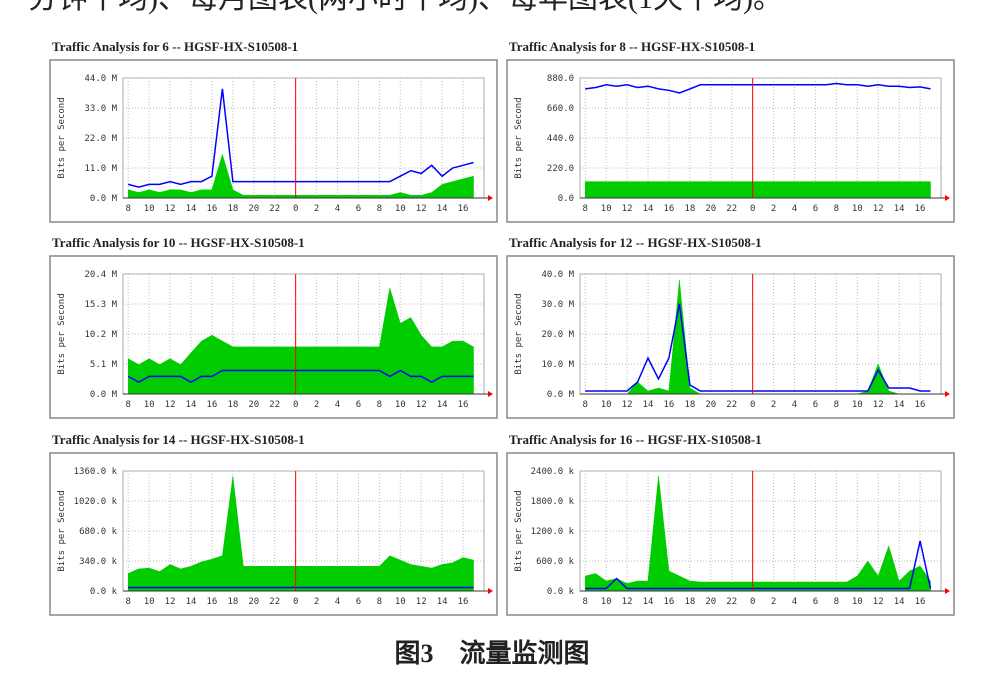  I want to click on y-tick-label: 40.0 M, so click(557, 275).